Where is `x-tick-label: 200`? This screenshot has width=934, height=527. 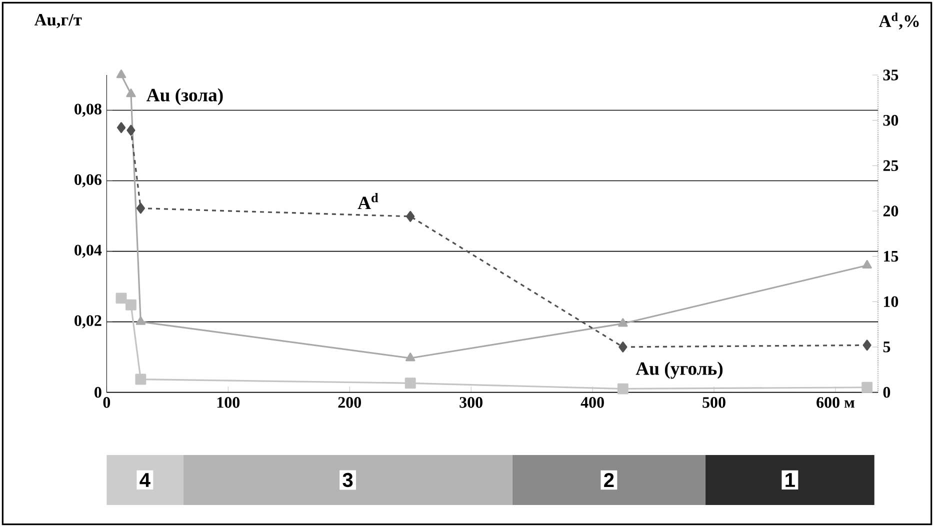
x-tick-label: 200 is located at coordinates (349, 402).